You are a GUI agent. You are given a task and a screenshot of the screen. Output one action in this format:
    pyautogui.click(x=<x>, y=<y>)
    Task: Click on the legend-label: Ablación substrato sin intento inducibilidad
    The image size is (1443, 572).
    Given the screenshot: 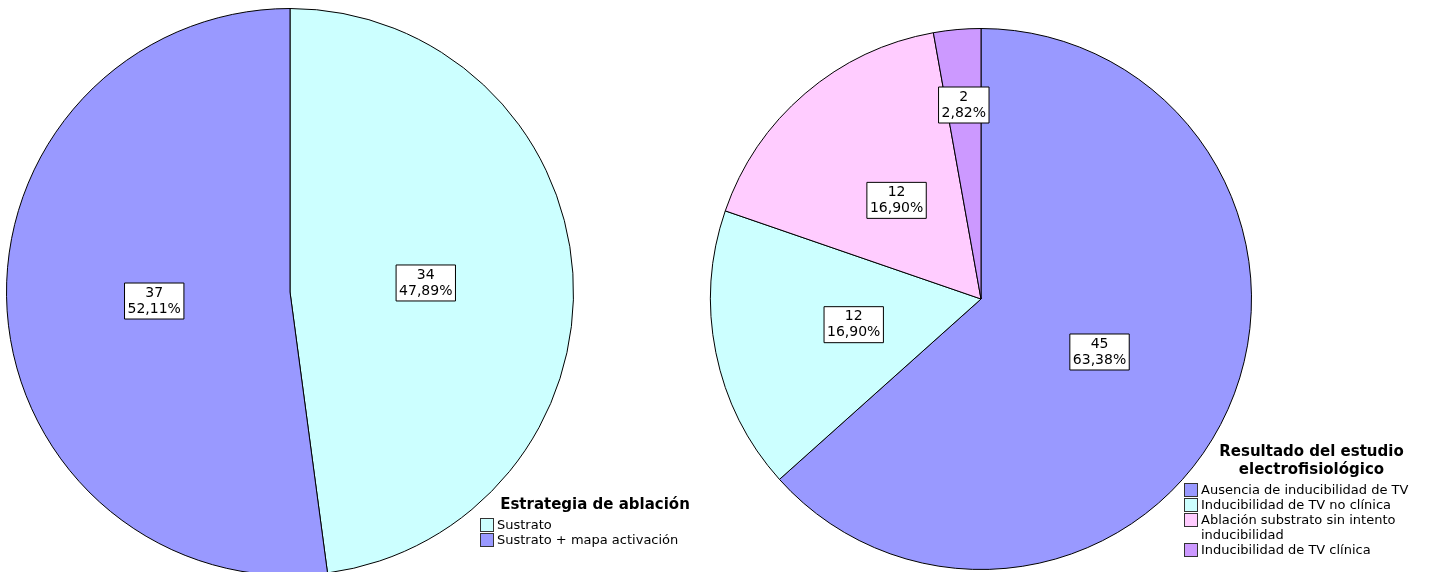 What is the action you would take?
    pyautogui.click(x=1299, y=527)
    